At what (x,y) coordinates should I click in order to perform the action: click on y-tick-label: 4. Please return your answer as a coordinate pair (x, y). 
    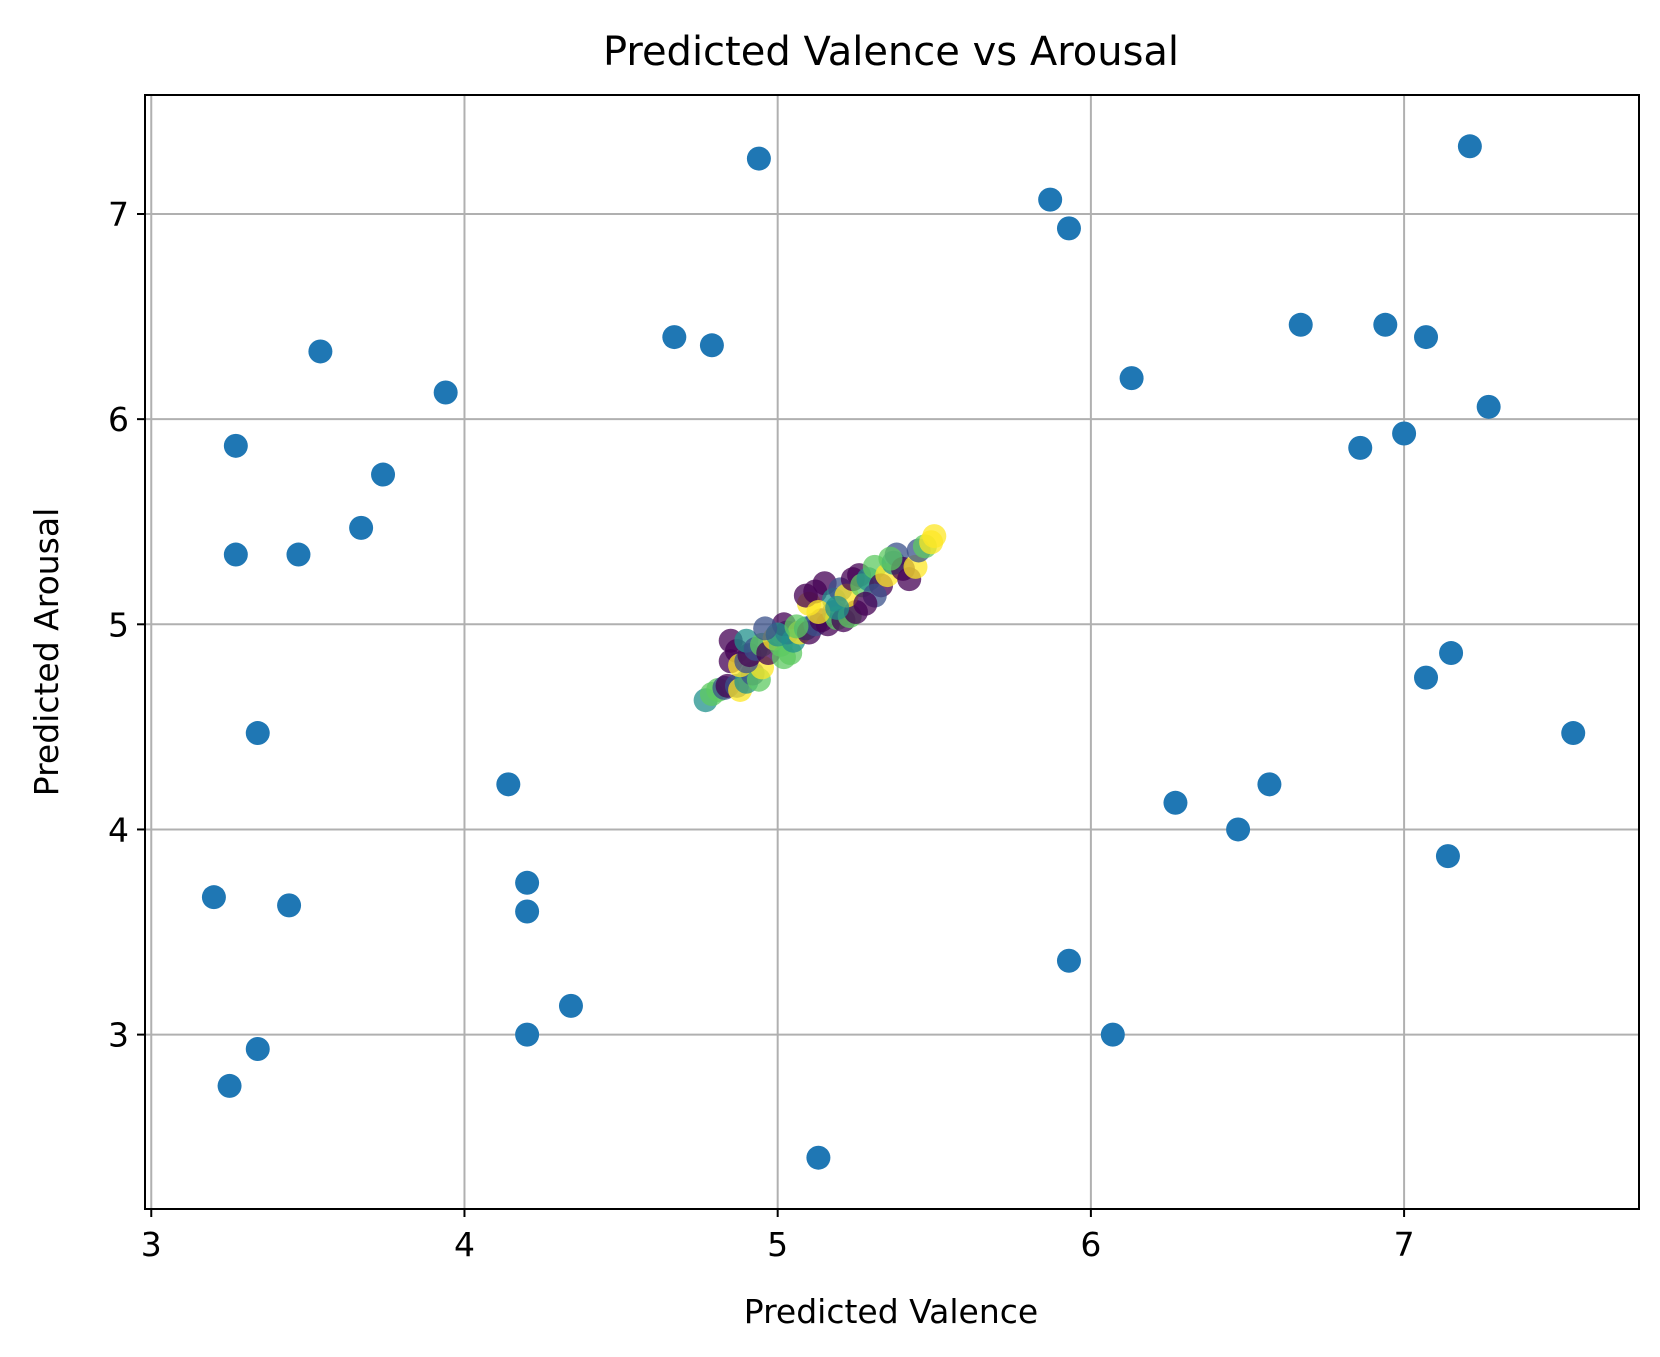
    Looking at the image, I should click on (118, 829).